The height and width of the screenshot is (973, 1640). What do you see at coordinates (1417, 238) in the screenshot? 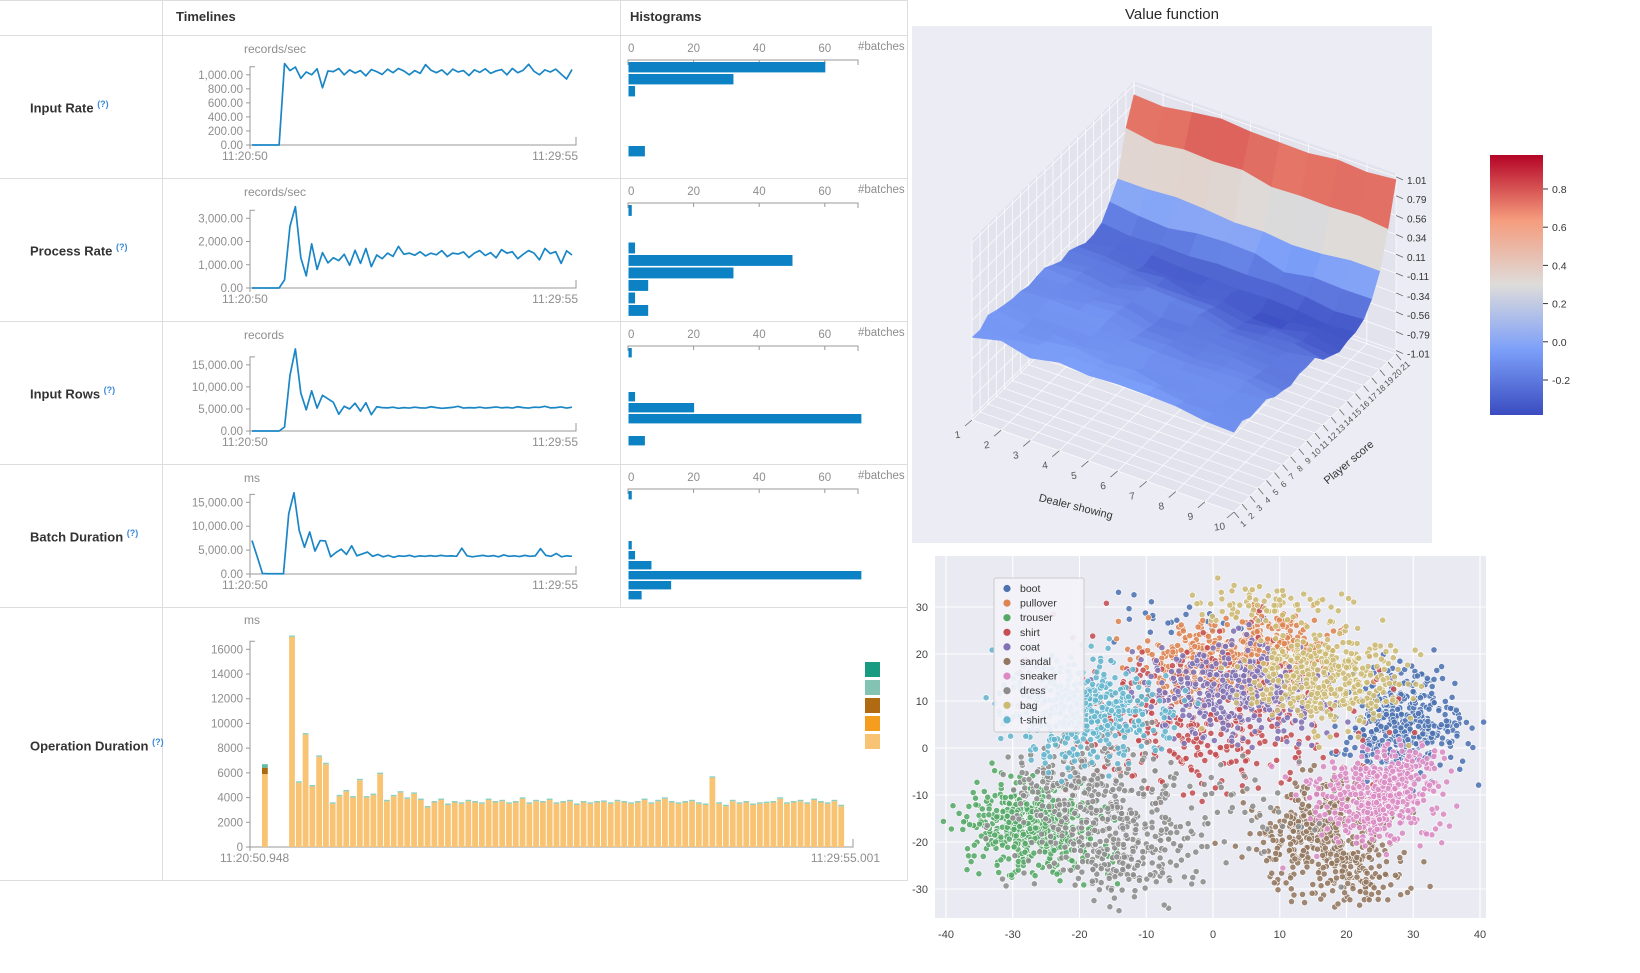
I see `svg-text: 0.34` at bounding box center [1417, 238].